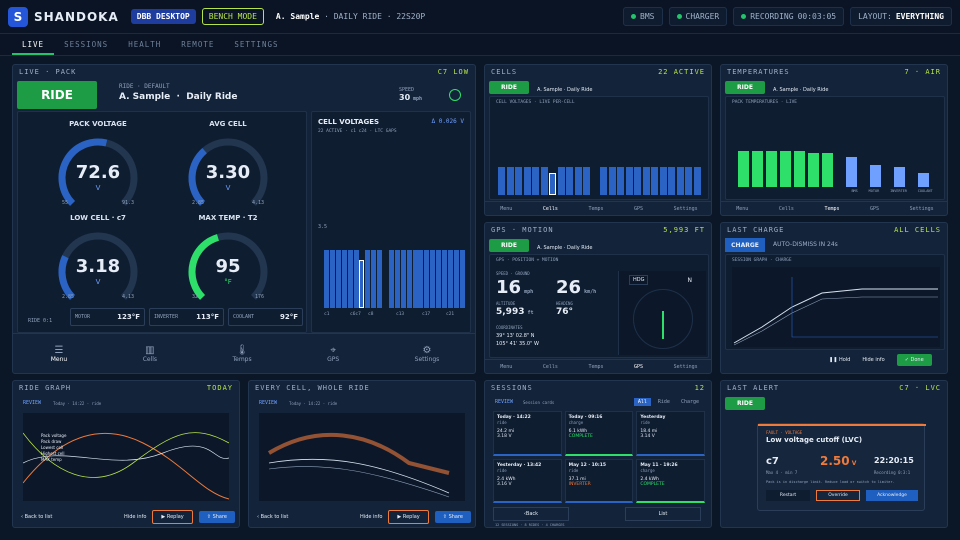  What do you see at coordinates (663, 402) in the screenshot?
I see `filter-ride: Ride` at bounding box center [663, 402].